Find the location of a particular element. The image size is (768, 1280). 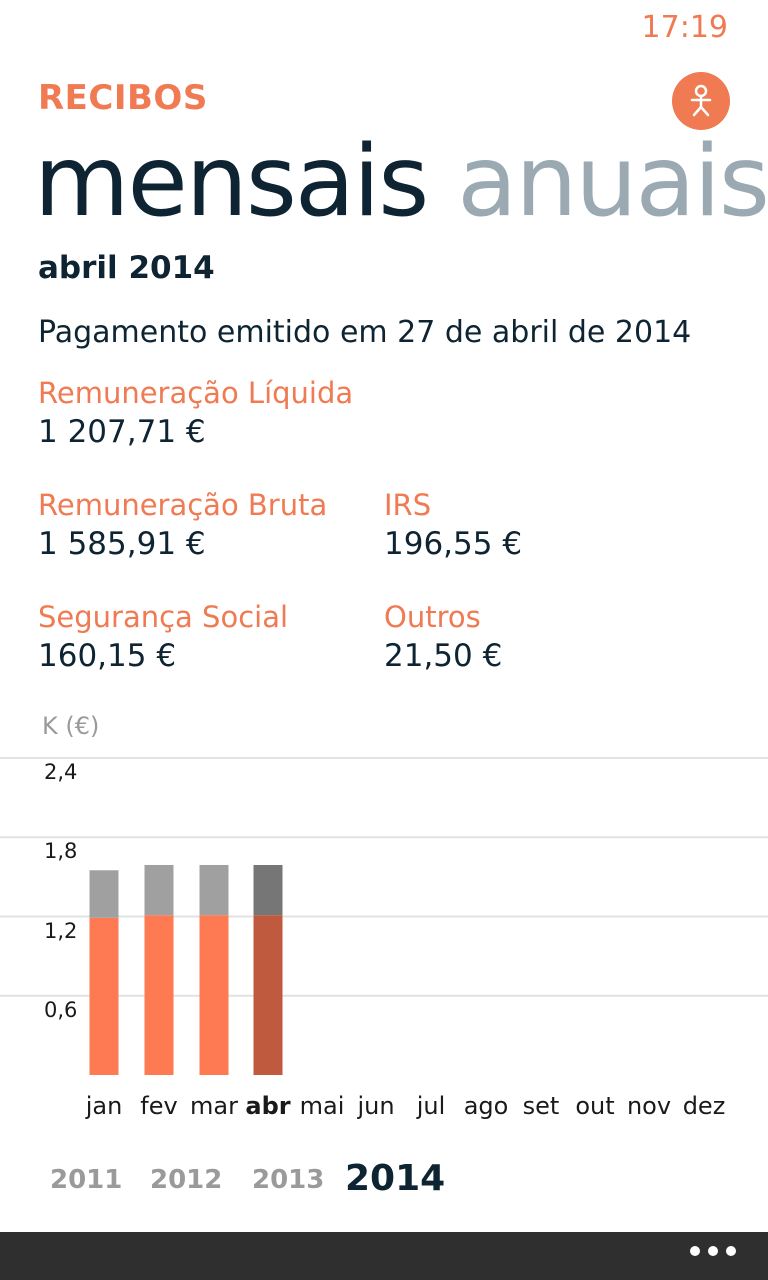

year-2014: 2014 is located at coordinates (395, 1178).